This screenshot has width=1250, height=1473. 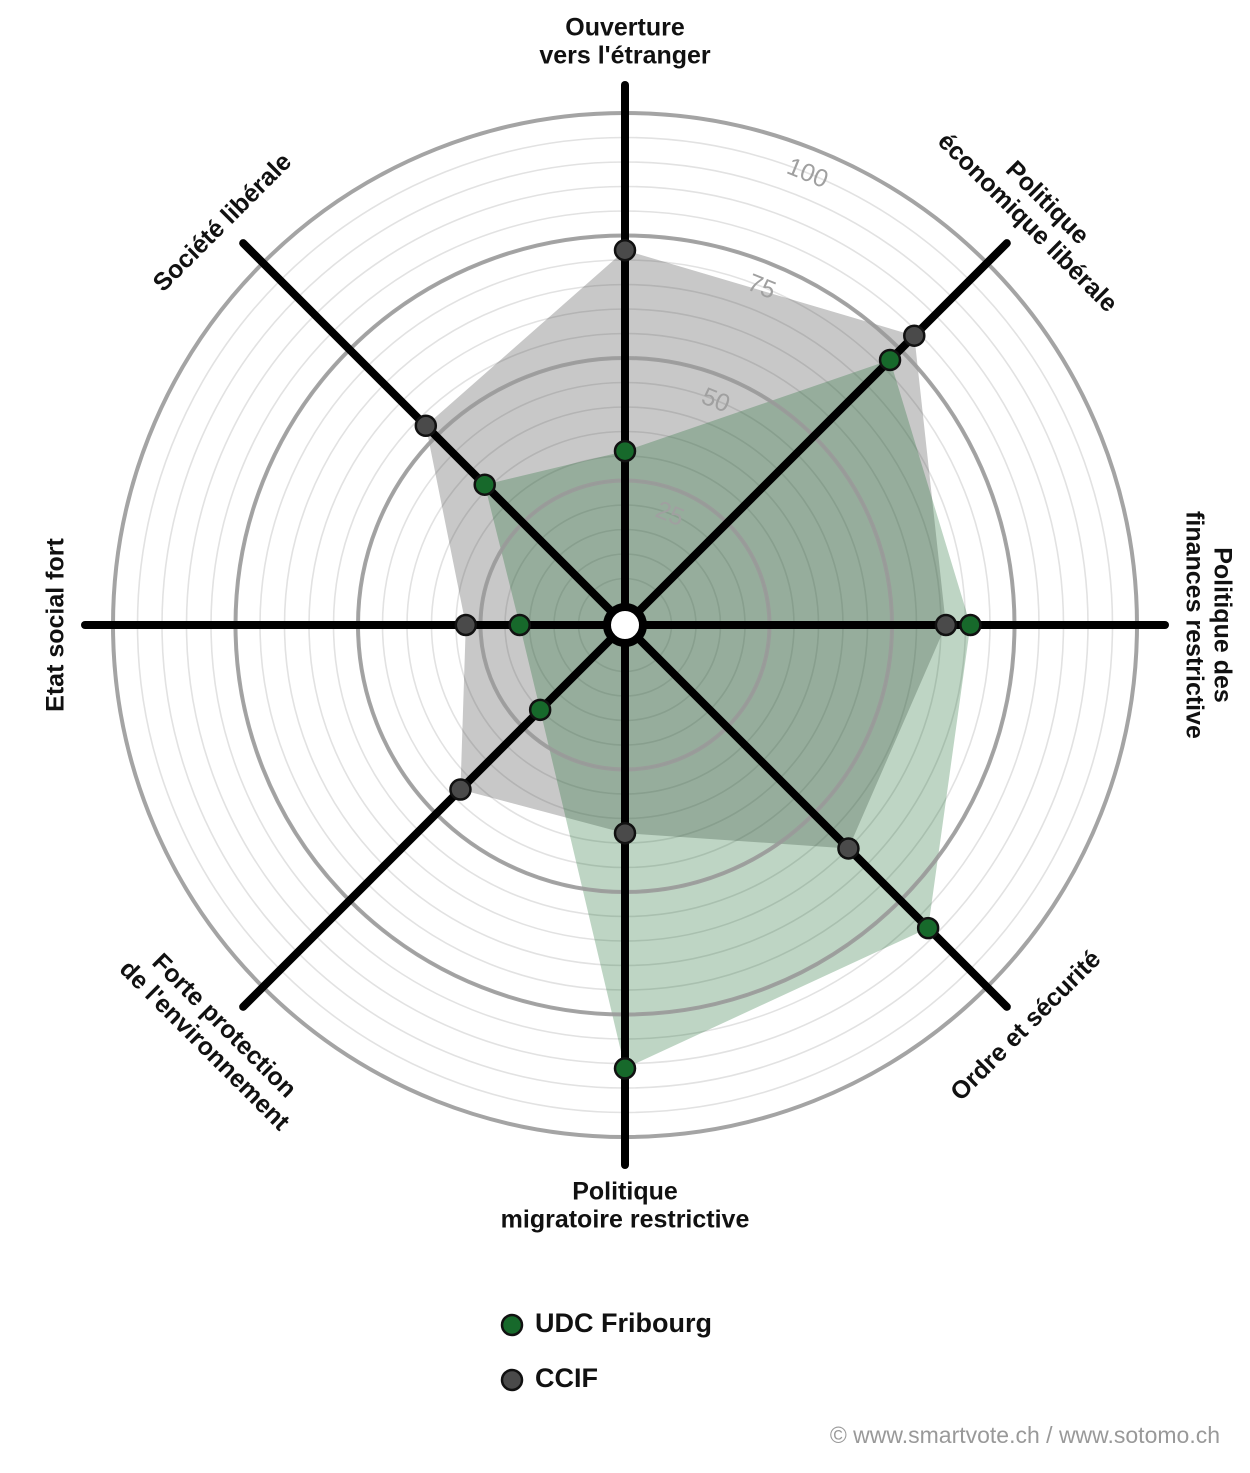 What do you see at coordinates (1222, 625) in the screenshot?
I see `axis-label-line: Politique des` at bounding box center [1222, 625].